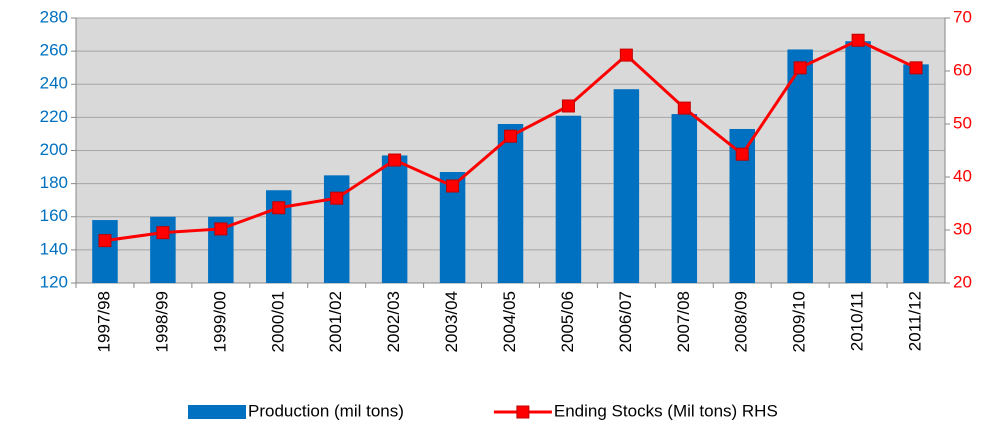  Describe the element at coordinates (962, 175) in the screenshot. I see `y2-tick-label: 40` at that location.